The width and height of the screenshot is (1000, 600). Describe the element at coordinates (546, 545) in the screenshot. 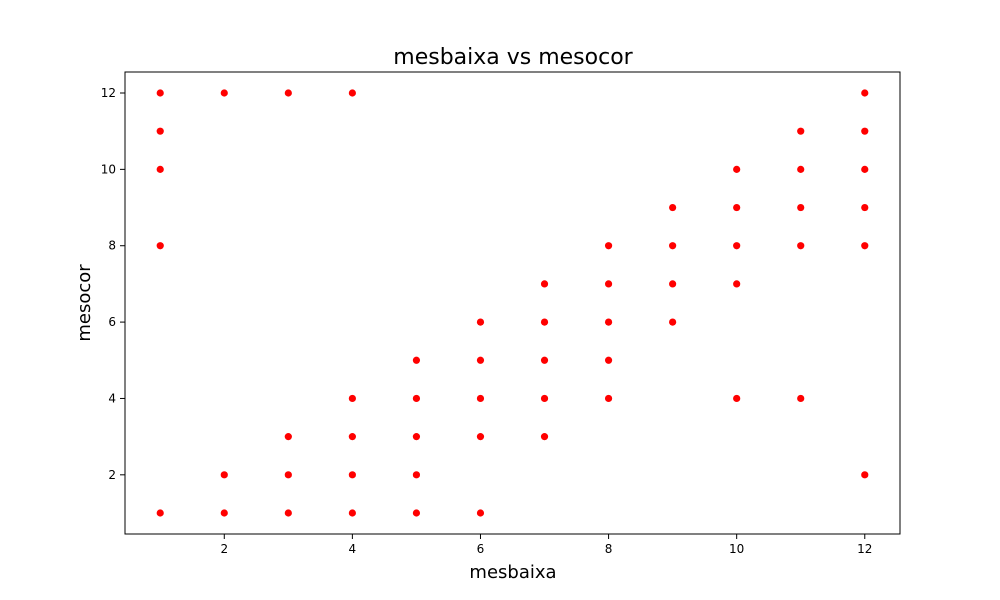

I see `x-axis-ticks: 2 4 6 8 10 12` at that location.